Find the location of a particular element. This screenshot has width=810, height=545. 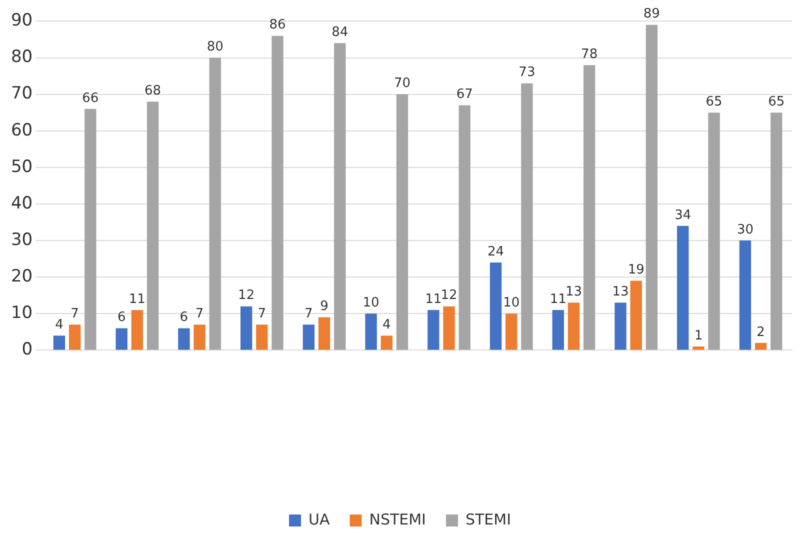

y-tick-label: 80 is located at coordinates (21, 57).